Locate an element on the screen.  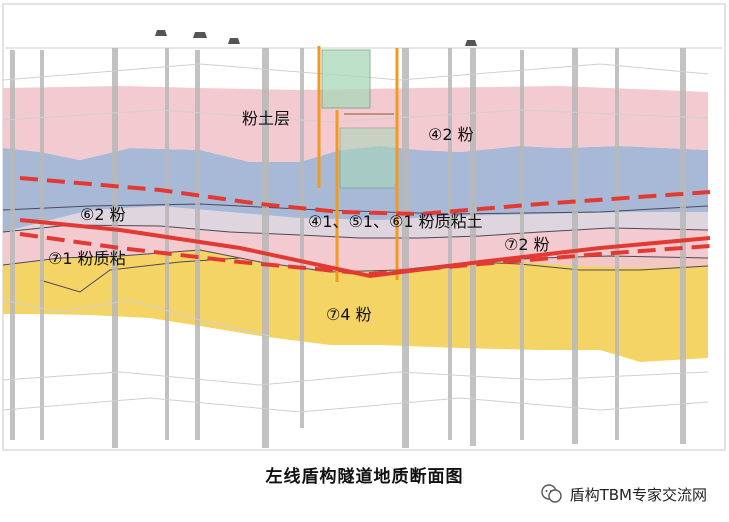
layer-6-2-wedge is located at coordinates (355, 222).